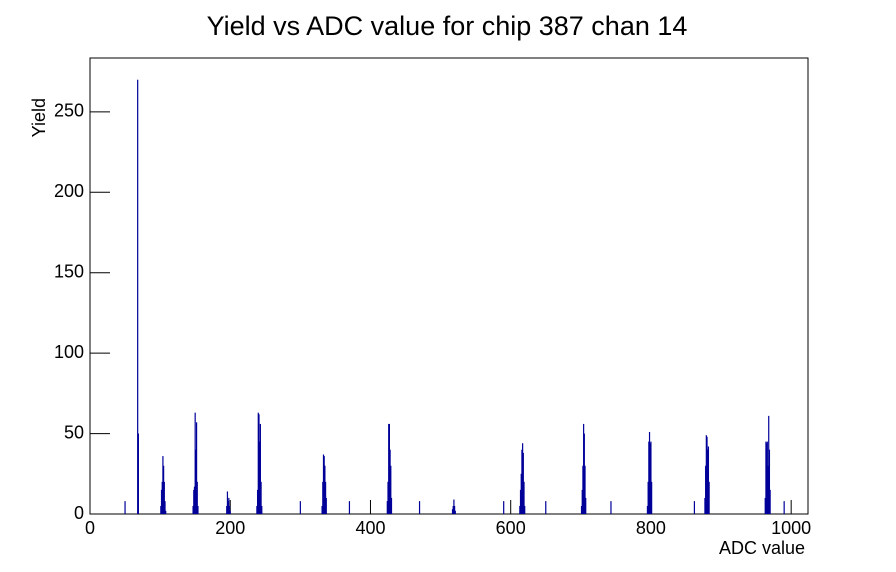 The width and height of the screenshot is (896, 572). I want to click on x-tick-label: 1000, so click(791, 528).